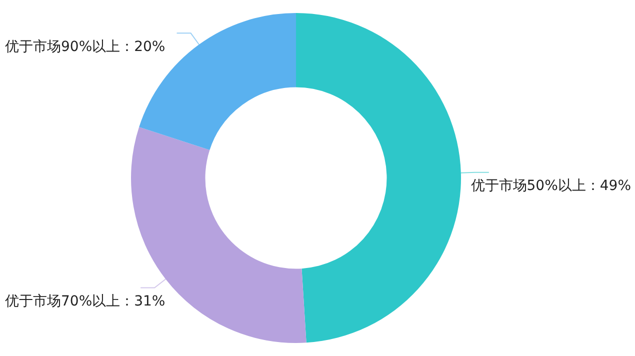 This screenshot has height=356, width=635. What do you see at coordinates (143, 301) in the screenshot?
I see `data-label: ：31%` at bounding box center [143, 301].